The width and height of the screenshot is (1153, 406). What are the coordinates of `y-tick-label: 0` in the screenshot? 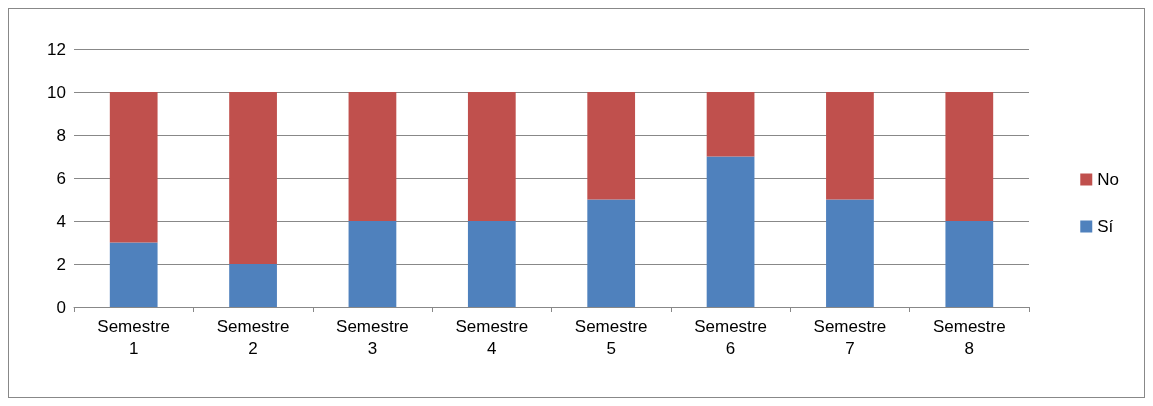 It's located at (61, 307).